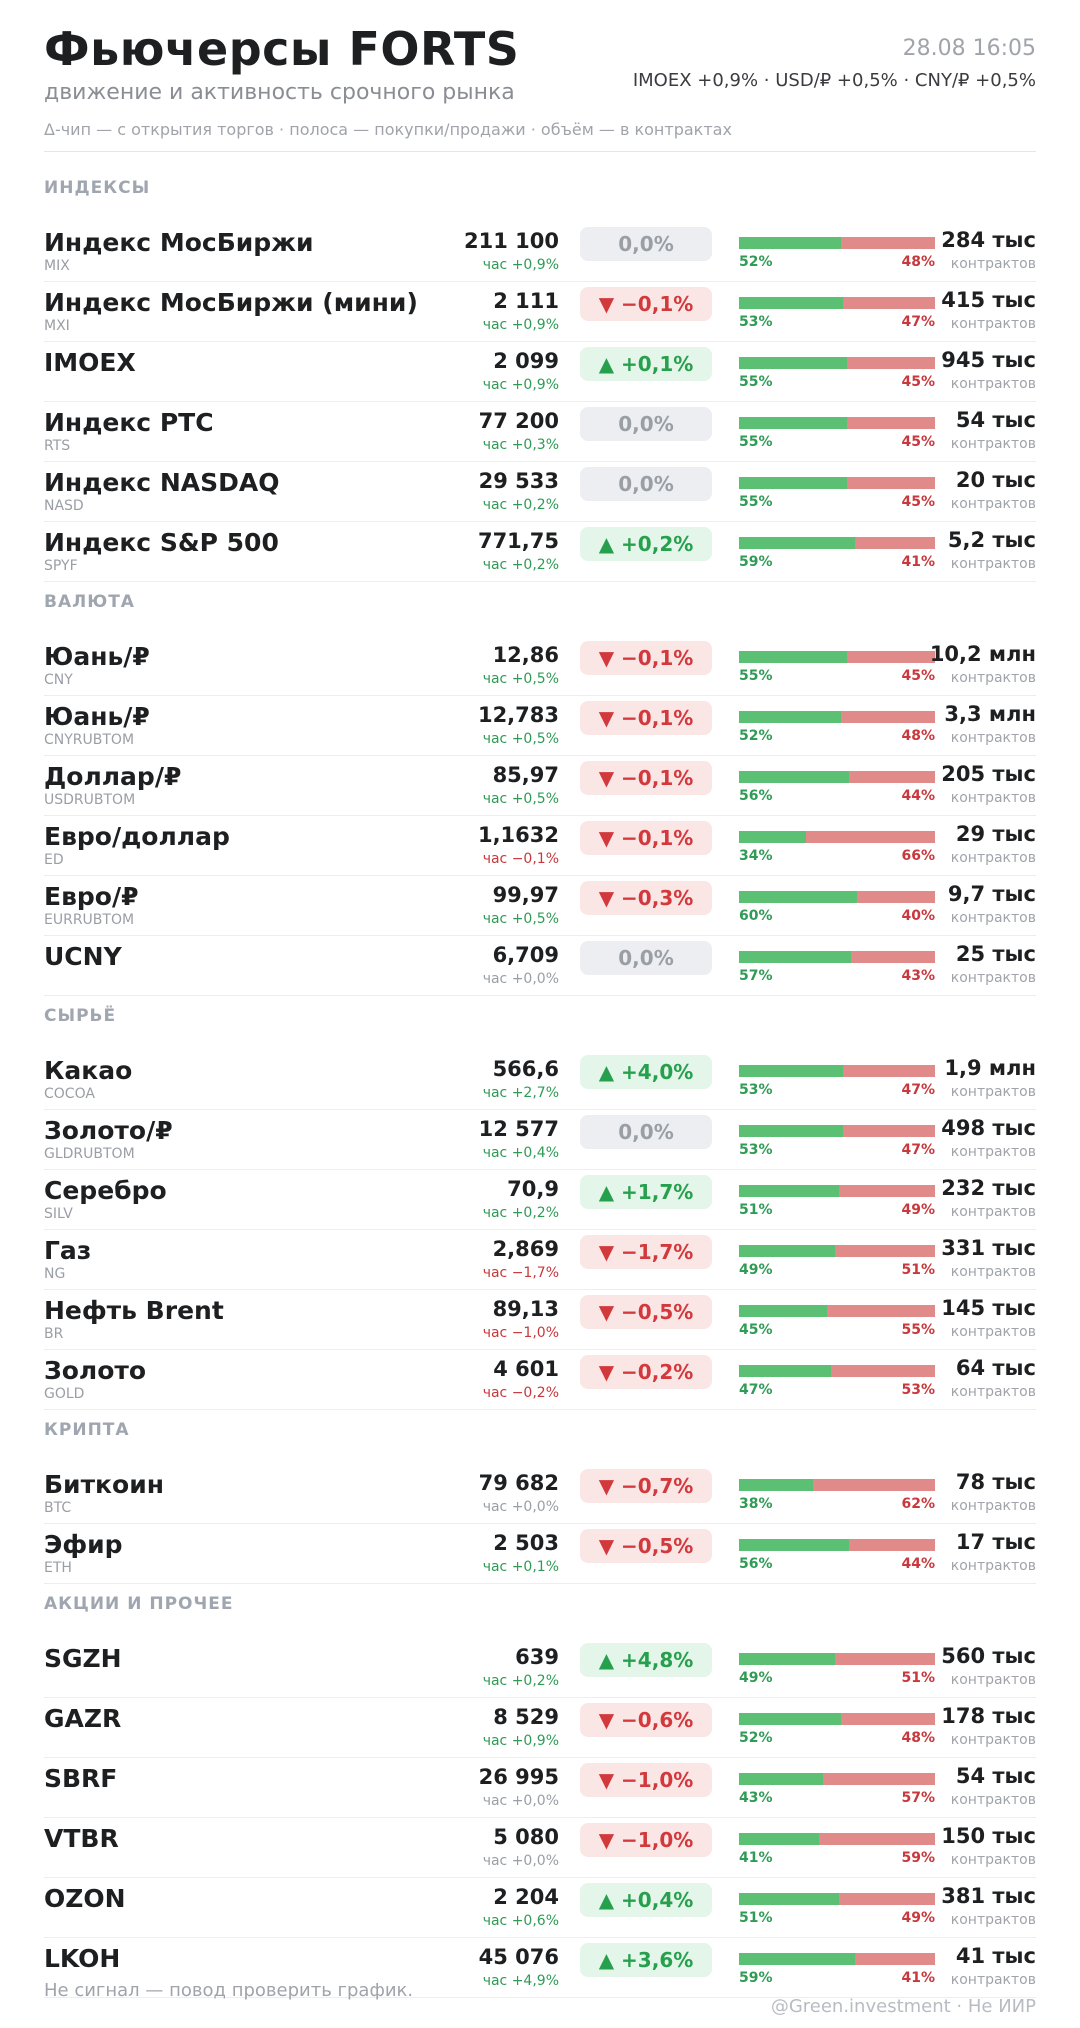 The width and height of the screenshot is (1080, 2028). Describe the element at coordinates (995, 420) in the screenshot. I see `volume-value: 54 тыс` at that location.